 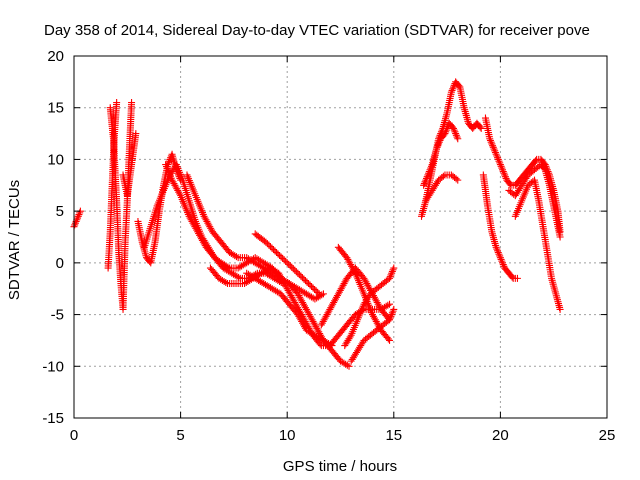 I want to click on series-sat-t, so click(x=500, y=226).